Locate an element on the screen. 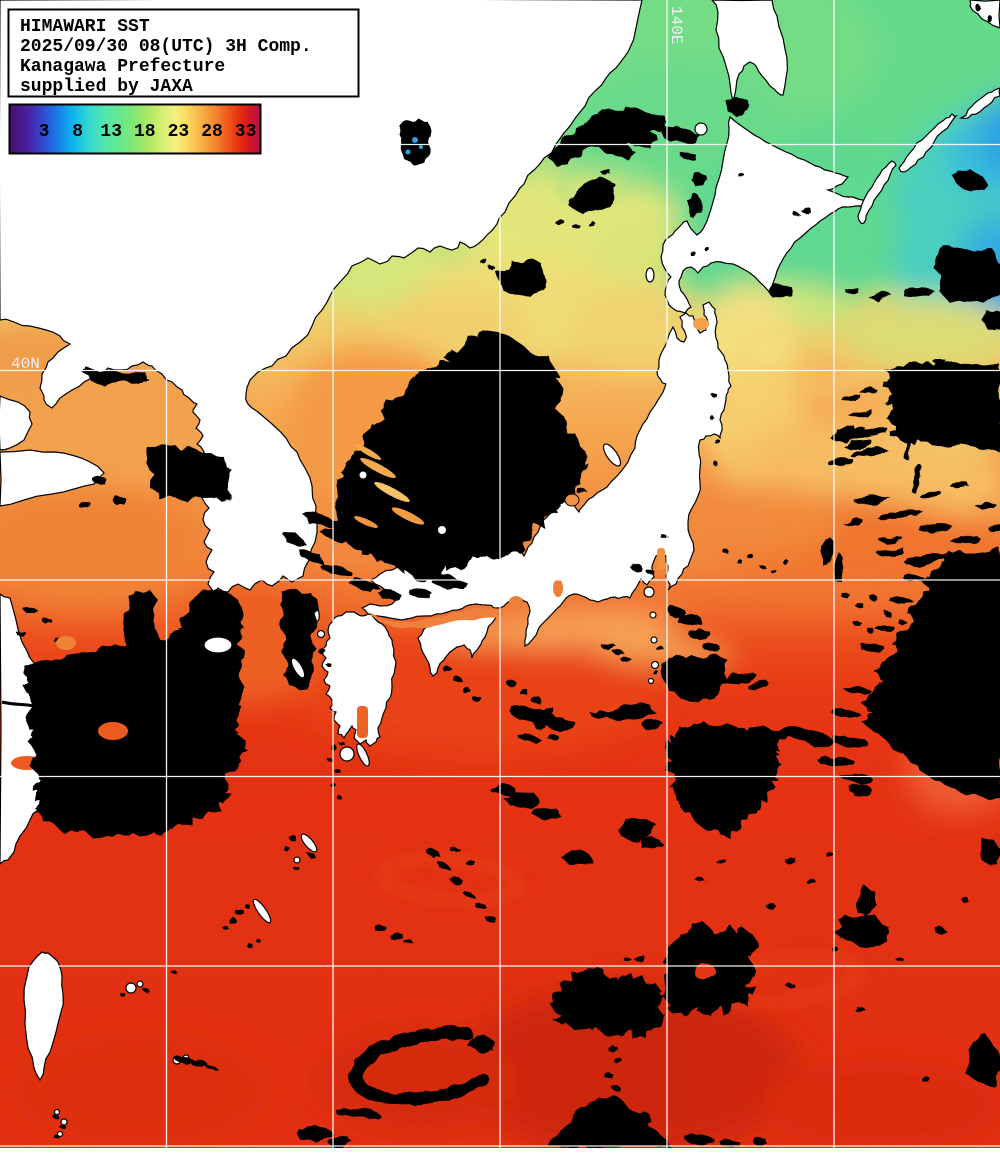 This screenshot has width=1000, height=1153. svg-text: 33 is located at coordinates (246, 132).